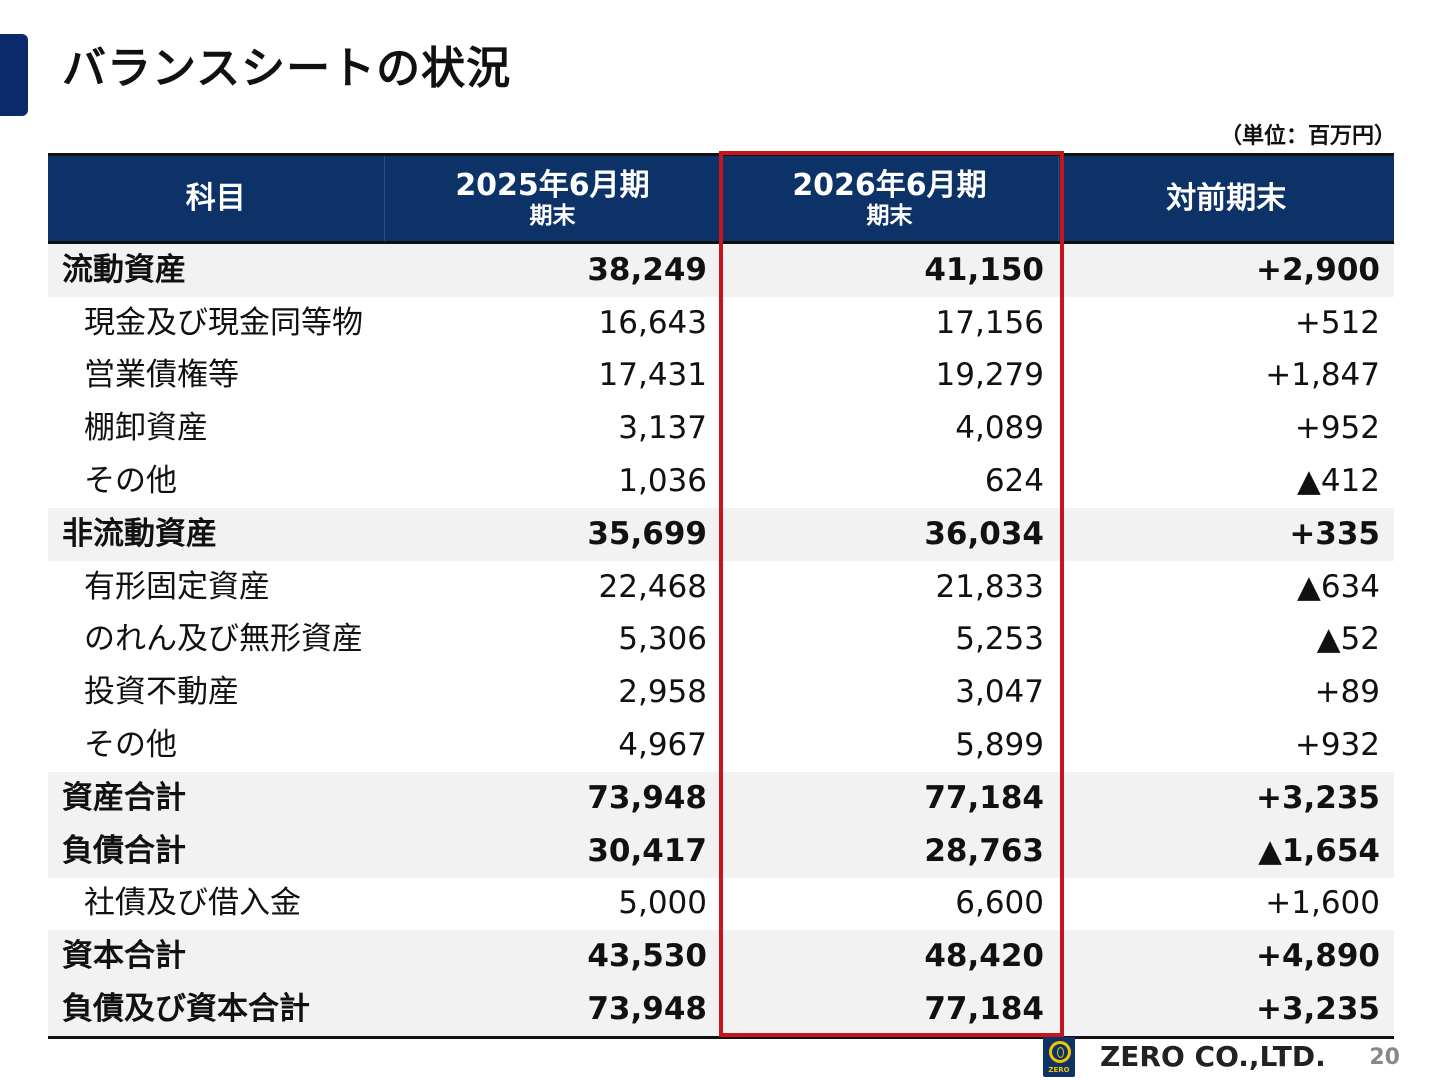  What do you see at coordinates (889, 957) in the screenshot?
I see `row-fy2026-value: 48,420` at bounding box center [889, 957].